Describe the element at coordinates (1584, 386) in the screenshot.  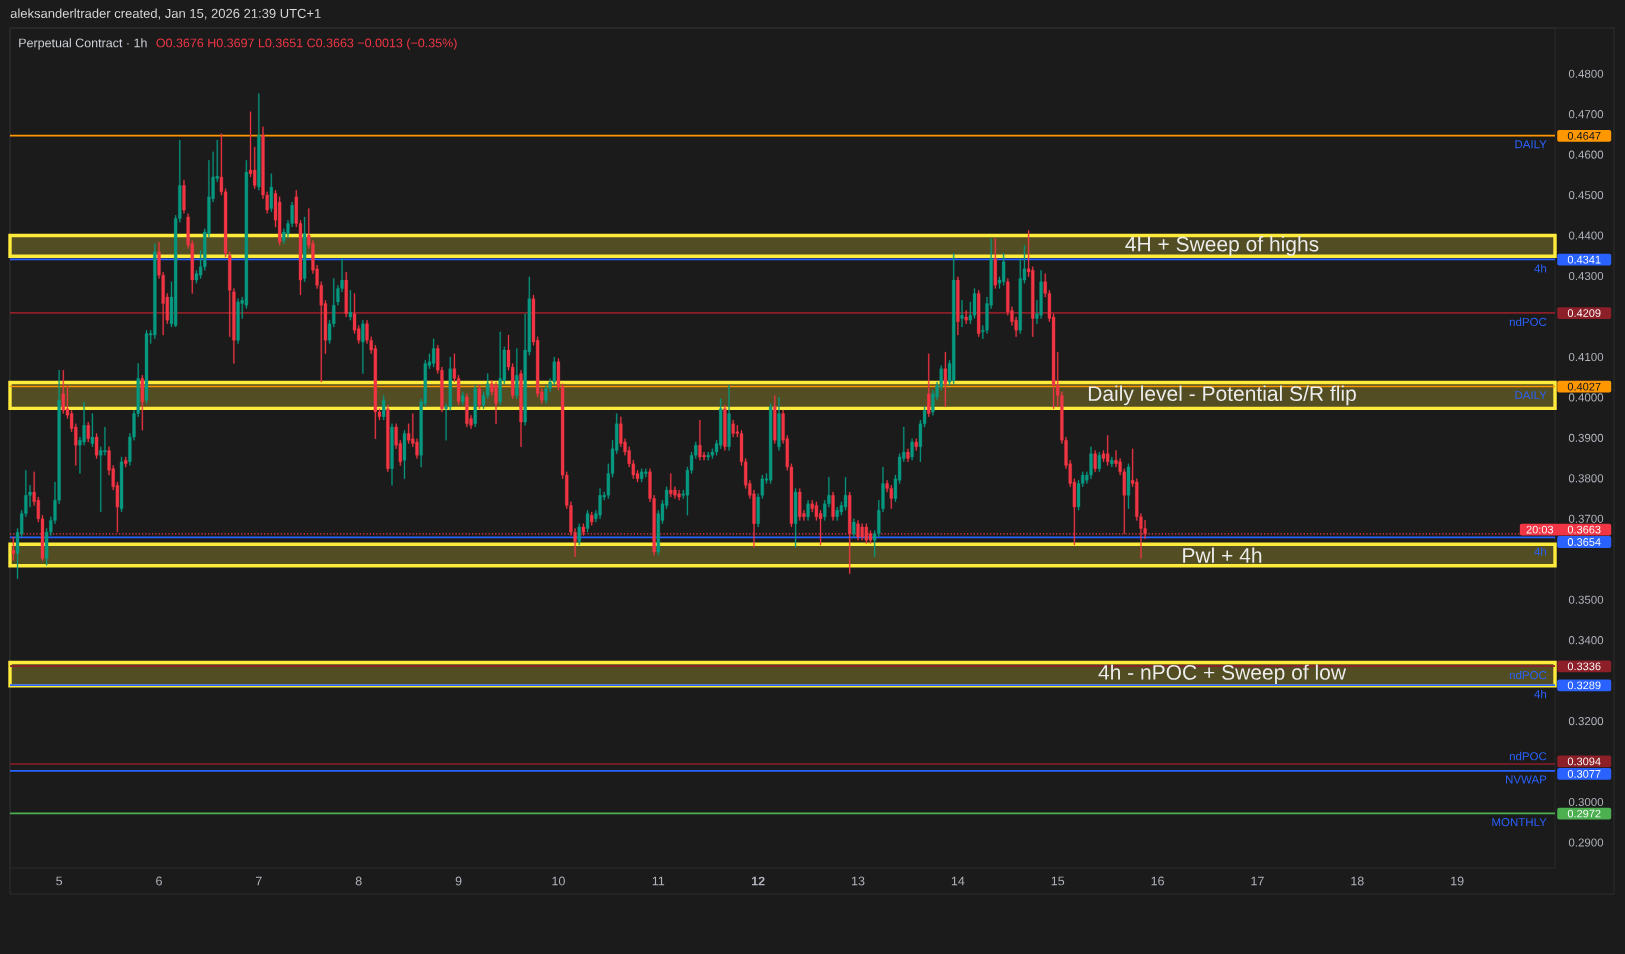
I see `ref-line-label: 0.4027` at that location.